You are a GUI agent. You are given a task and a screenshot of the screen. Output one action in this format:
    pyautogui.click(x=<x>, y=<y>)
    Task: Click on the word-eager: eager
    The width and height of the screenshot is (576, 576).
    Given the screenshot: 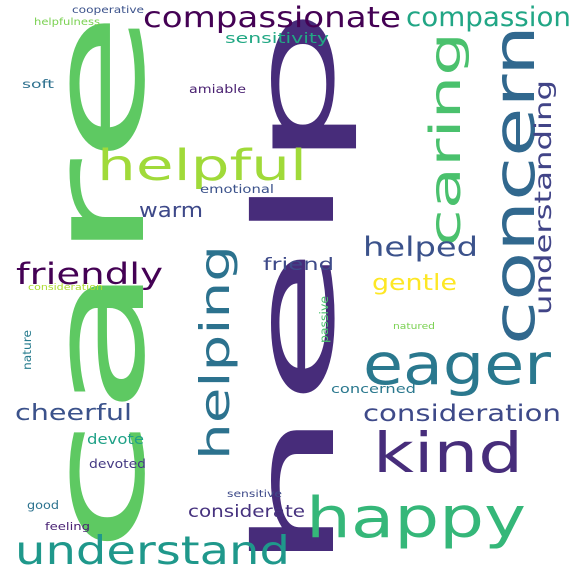 What is the action you would take?
    pyautogui.click(x=457, y=364)
    